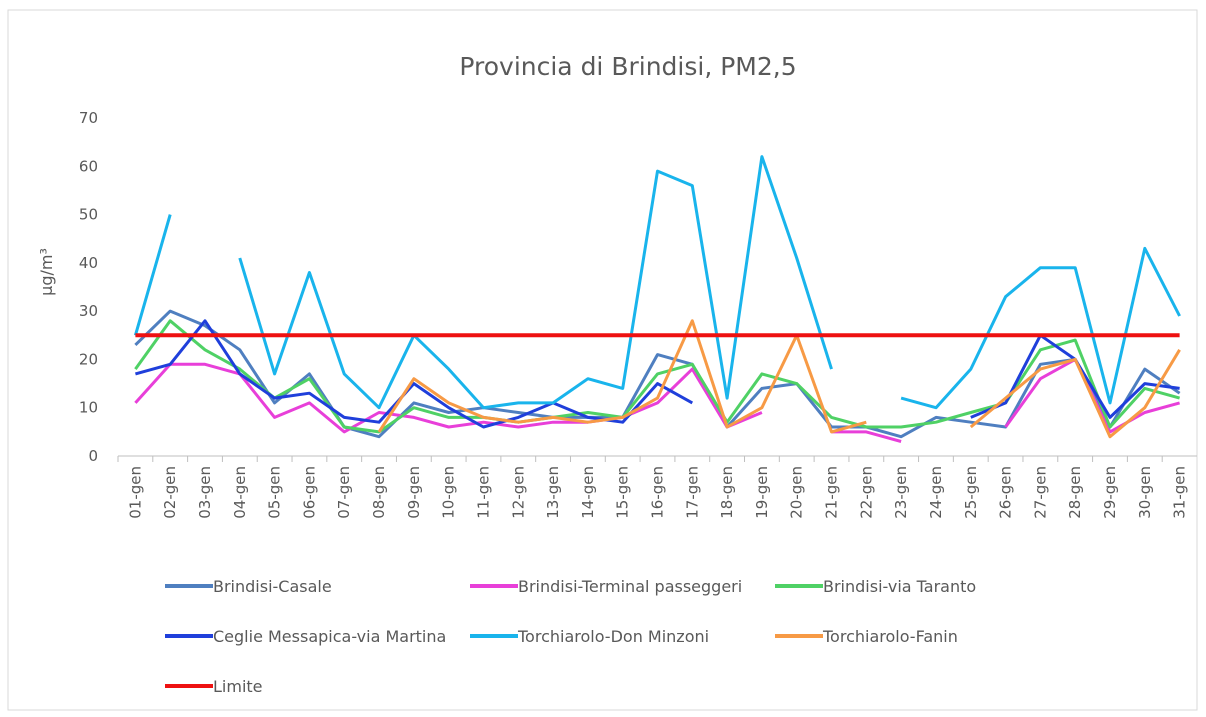 The width and height of the screenshot is (1206, 717). I want to click on y-tick-label: 20, so click(88, 359).